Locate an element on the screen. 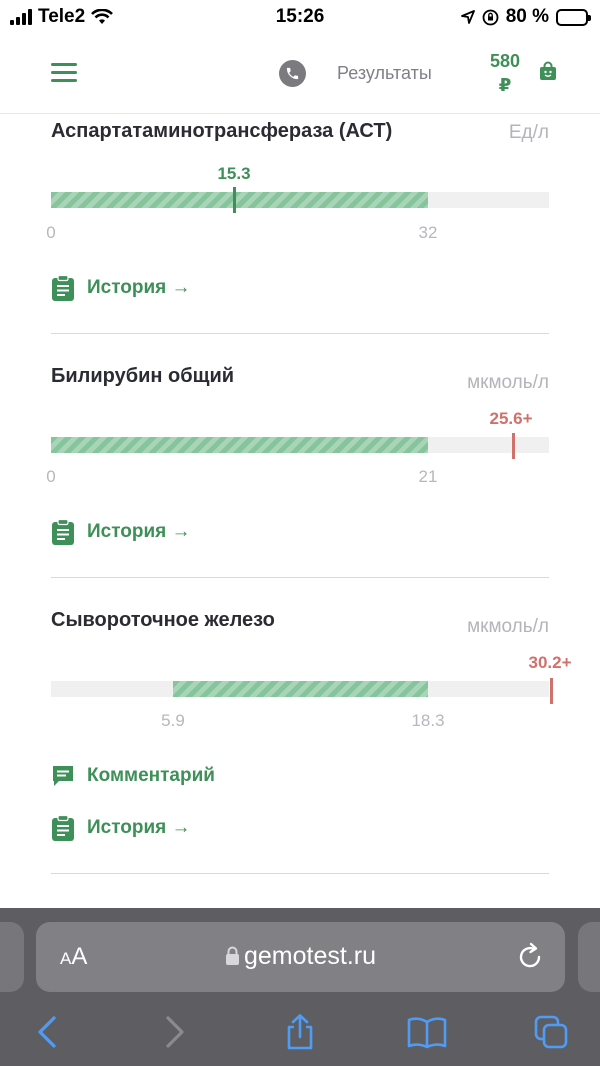 The height and width of the screenshot is (1066, 600). comment-link: Комментарий is located at coordinates (133, 776).